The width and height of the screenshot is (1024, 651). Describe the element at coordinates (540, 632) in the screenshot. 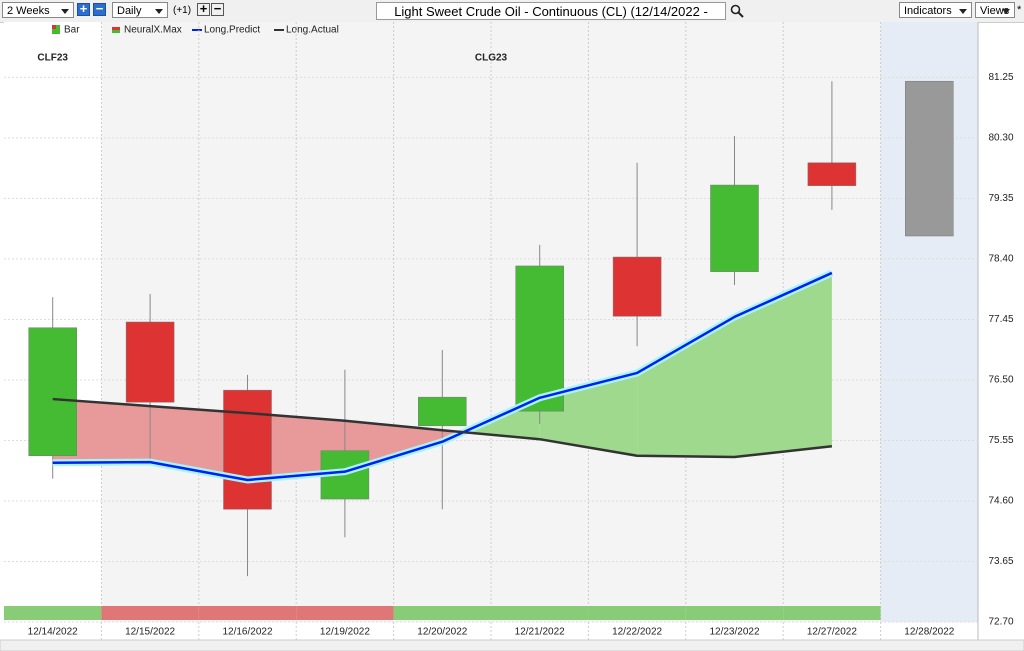

I see `x-tick-label: 12/21/2022` at that location.